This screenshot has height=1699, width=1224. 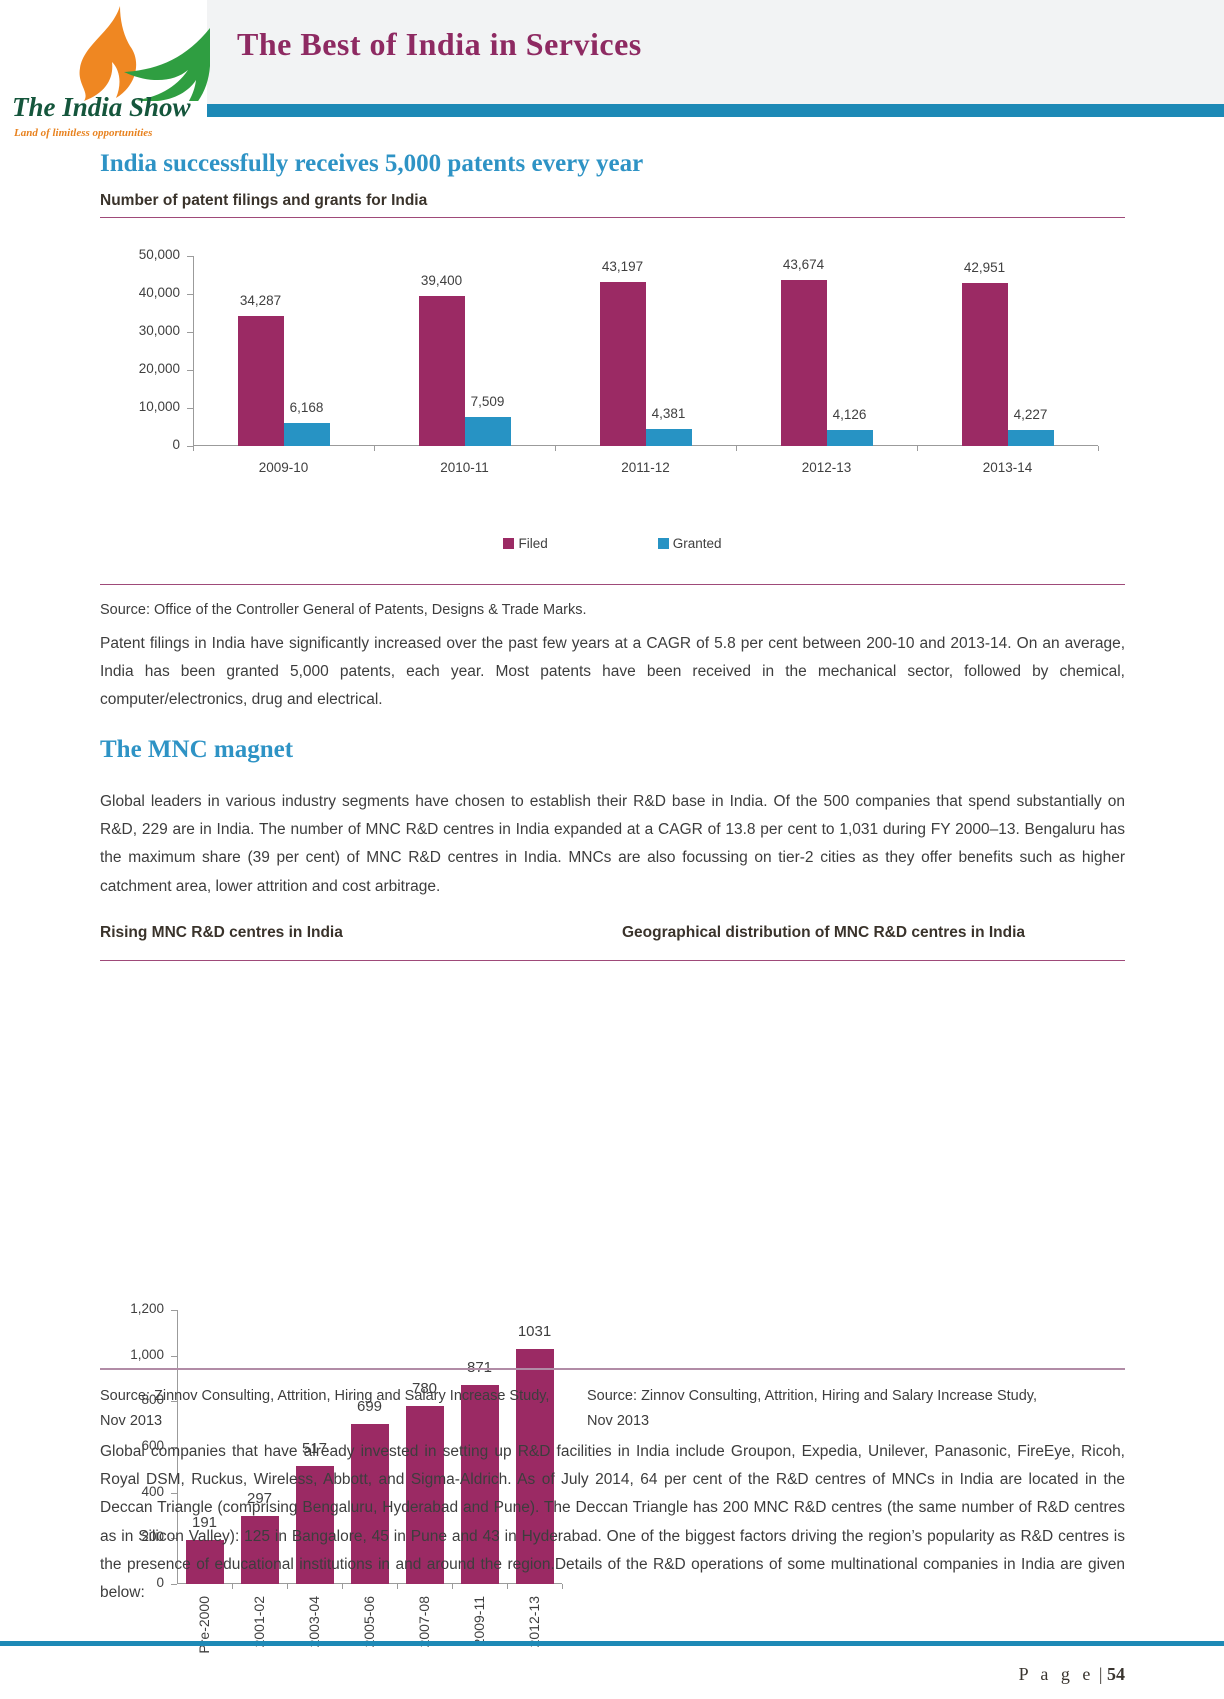 What do you see at coordinates (204, 1523) in the screenshot?
I see `bar-value-label: 191` at bounding box center [204, 1523].